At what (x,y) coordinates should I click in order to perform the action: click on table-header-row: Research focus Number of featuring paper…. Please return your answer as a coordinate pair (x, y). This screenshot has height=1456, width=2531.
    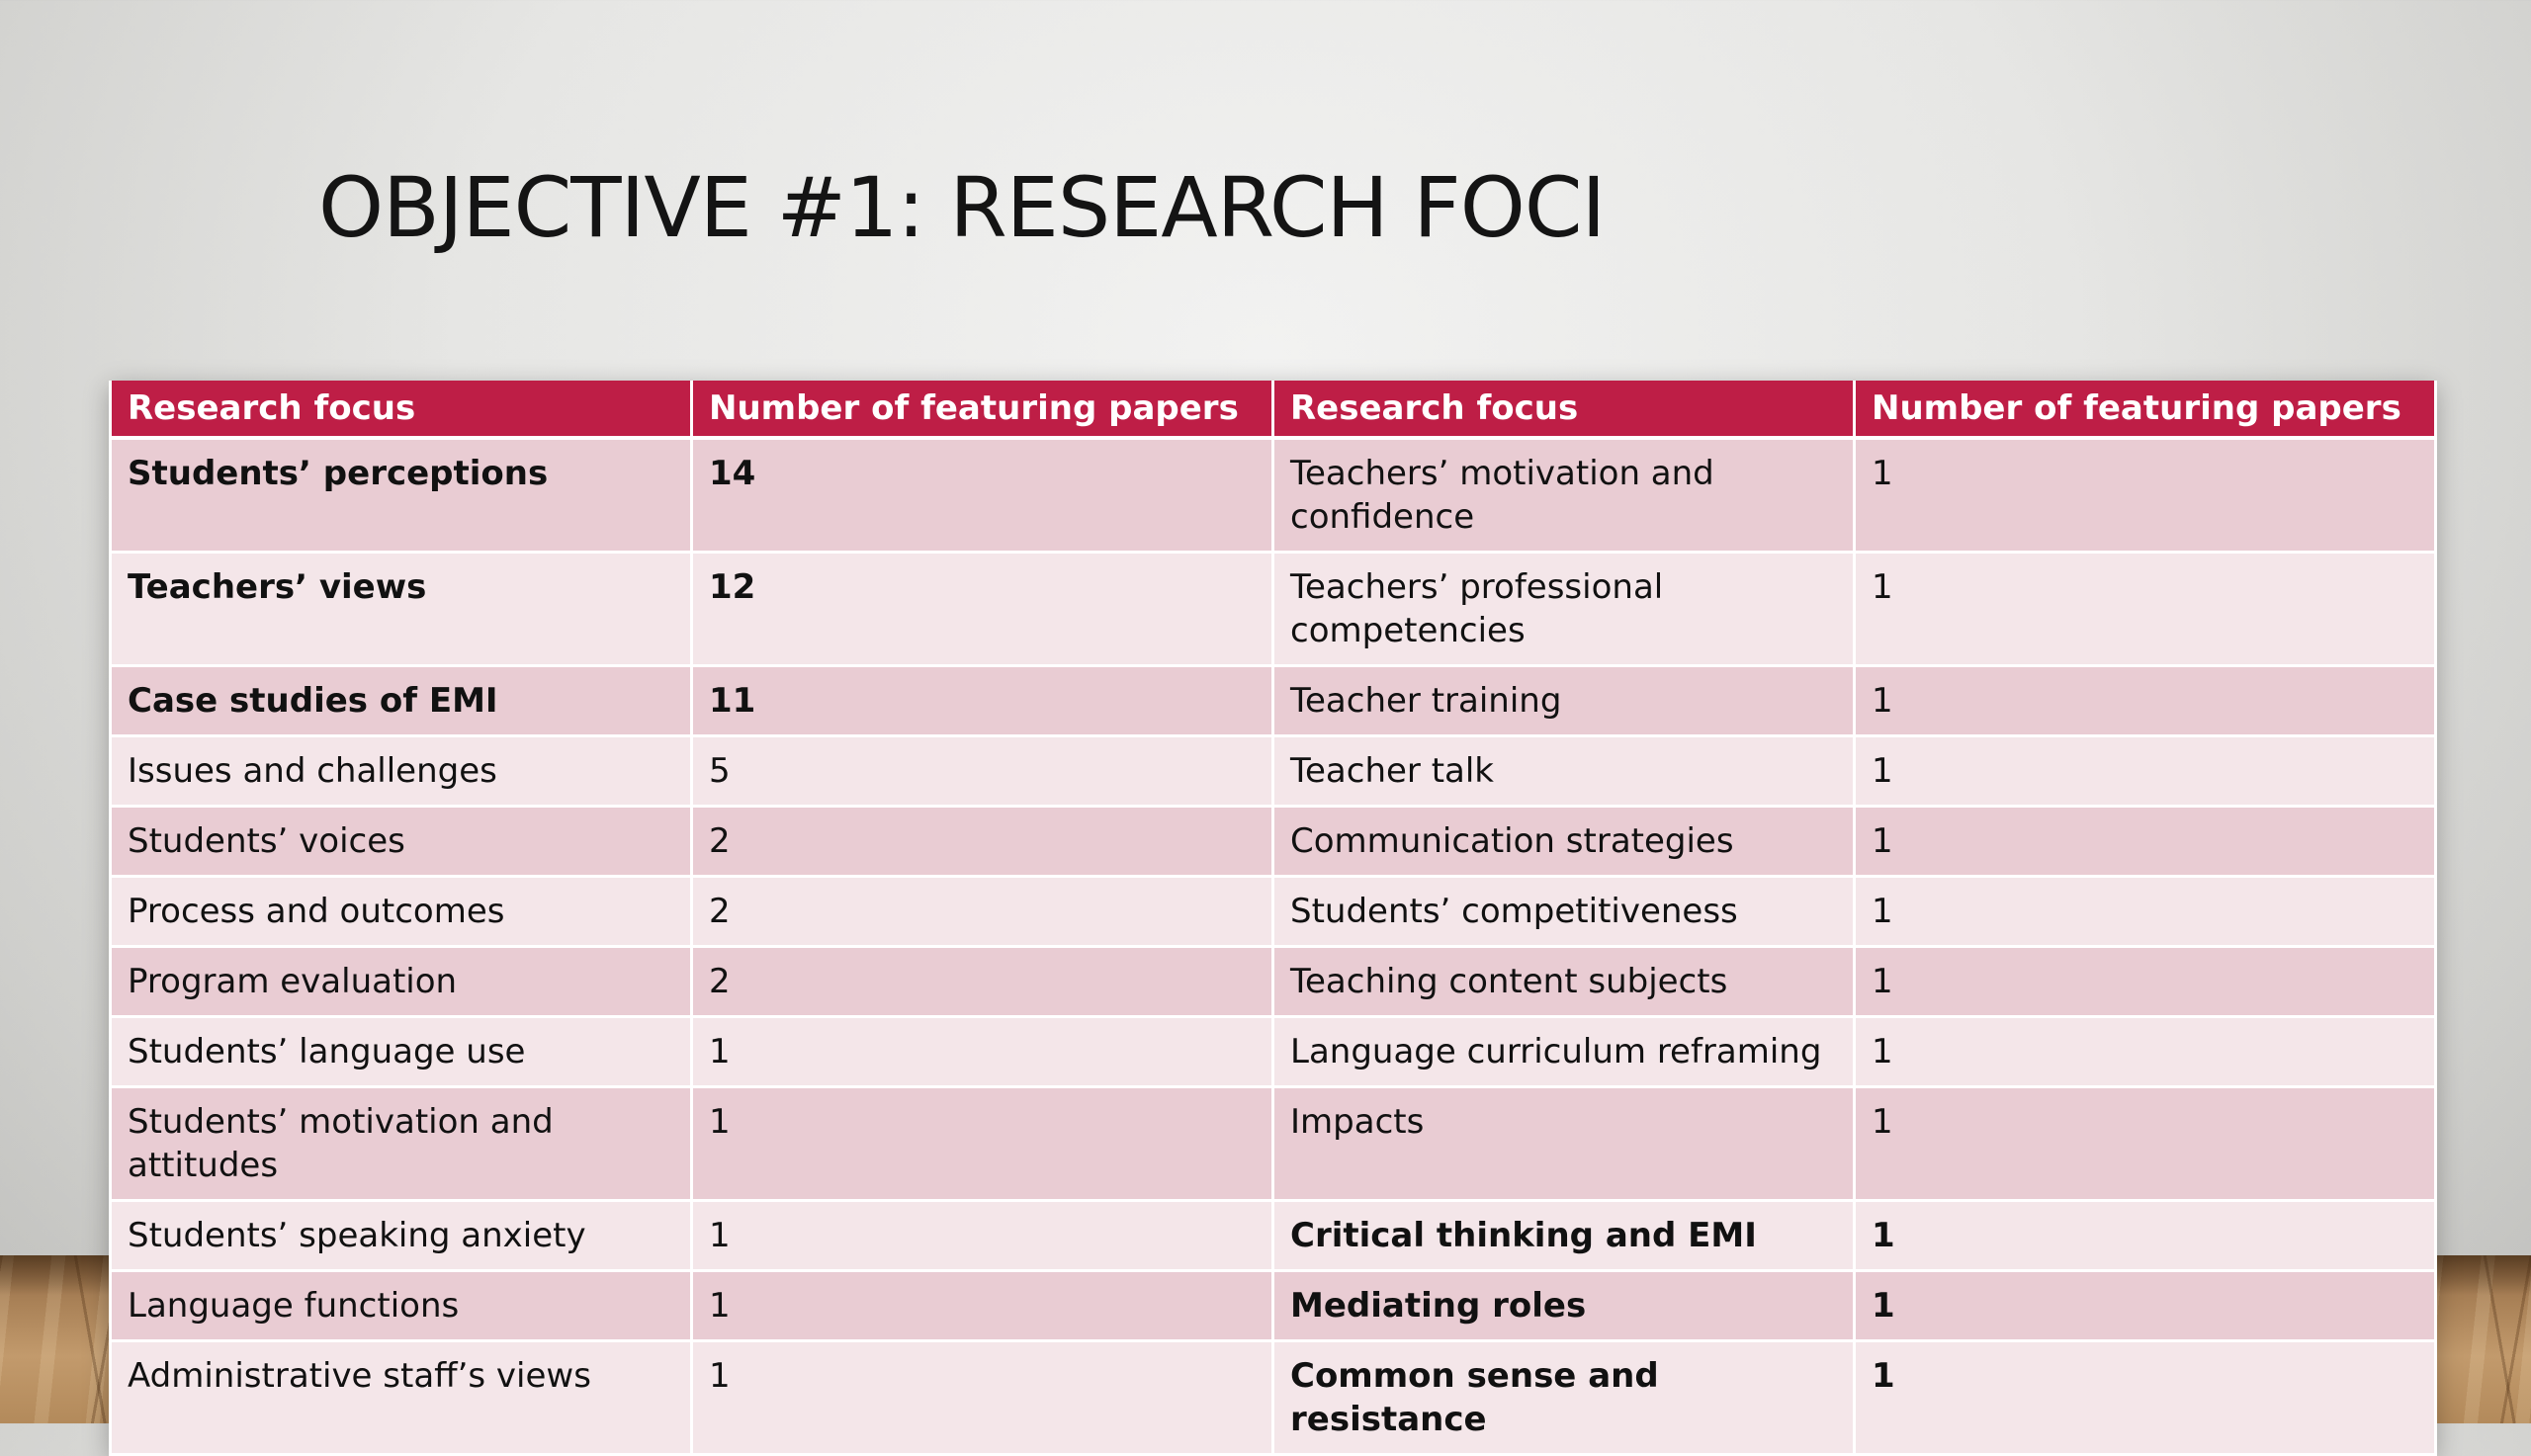
    Looking at the image, I should click on (1273, 410).